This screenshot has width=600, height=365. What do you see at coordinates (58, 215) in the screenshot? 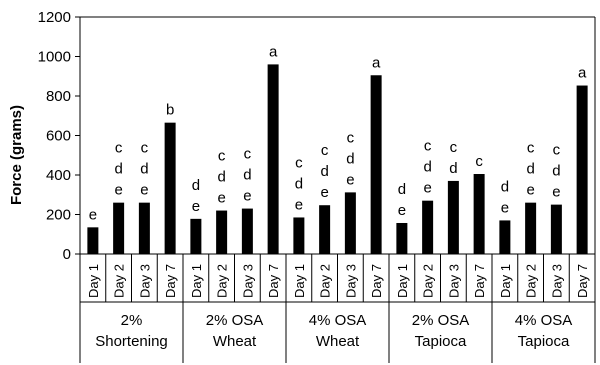
I see `y-tick-label: 200` at bounding box center [58, 215].